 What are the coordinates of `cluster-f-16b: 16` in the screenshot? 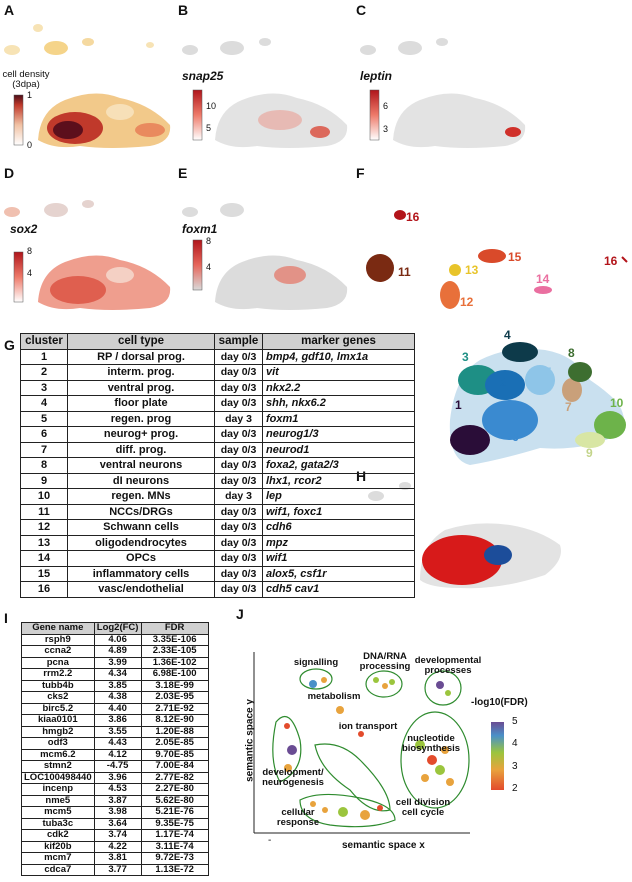 It's located at (611, 261).